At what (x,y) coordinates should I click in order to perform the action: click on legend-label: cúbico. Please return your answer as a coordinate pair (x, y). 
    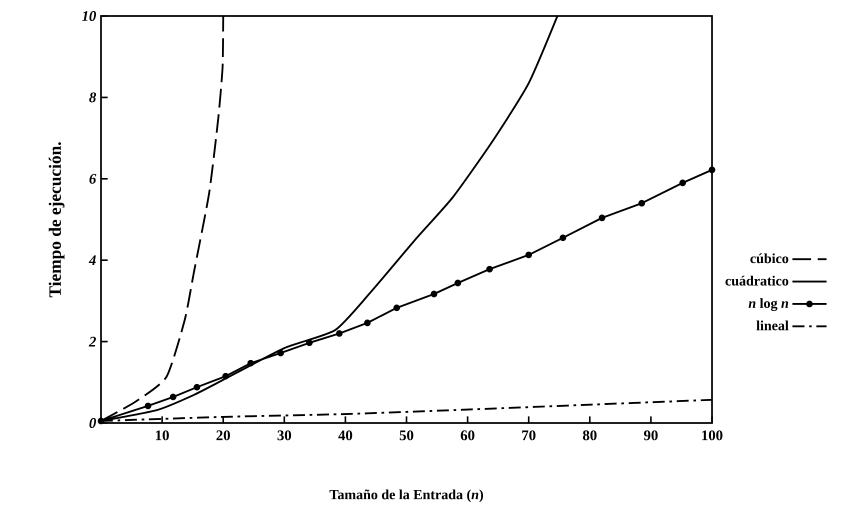
    Looking at the image, I should click on (769, 258).